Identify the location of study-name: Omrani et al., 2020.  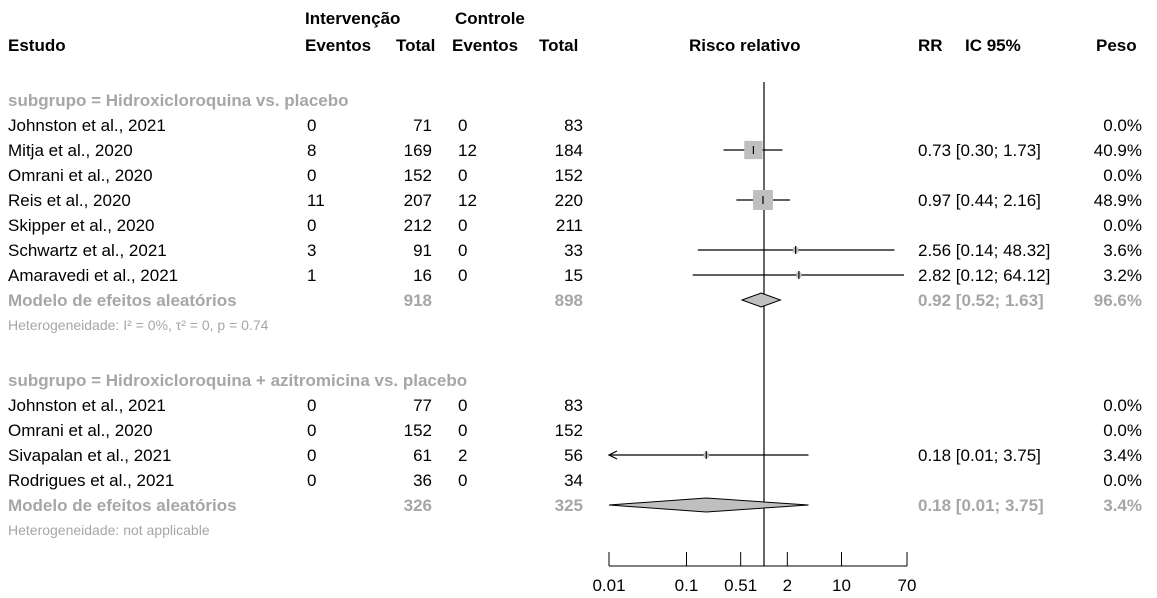
(80, 175).